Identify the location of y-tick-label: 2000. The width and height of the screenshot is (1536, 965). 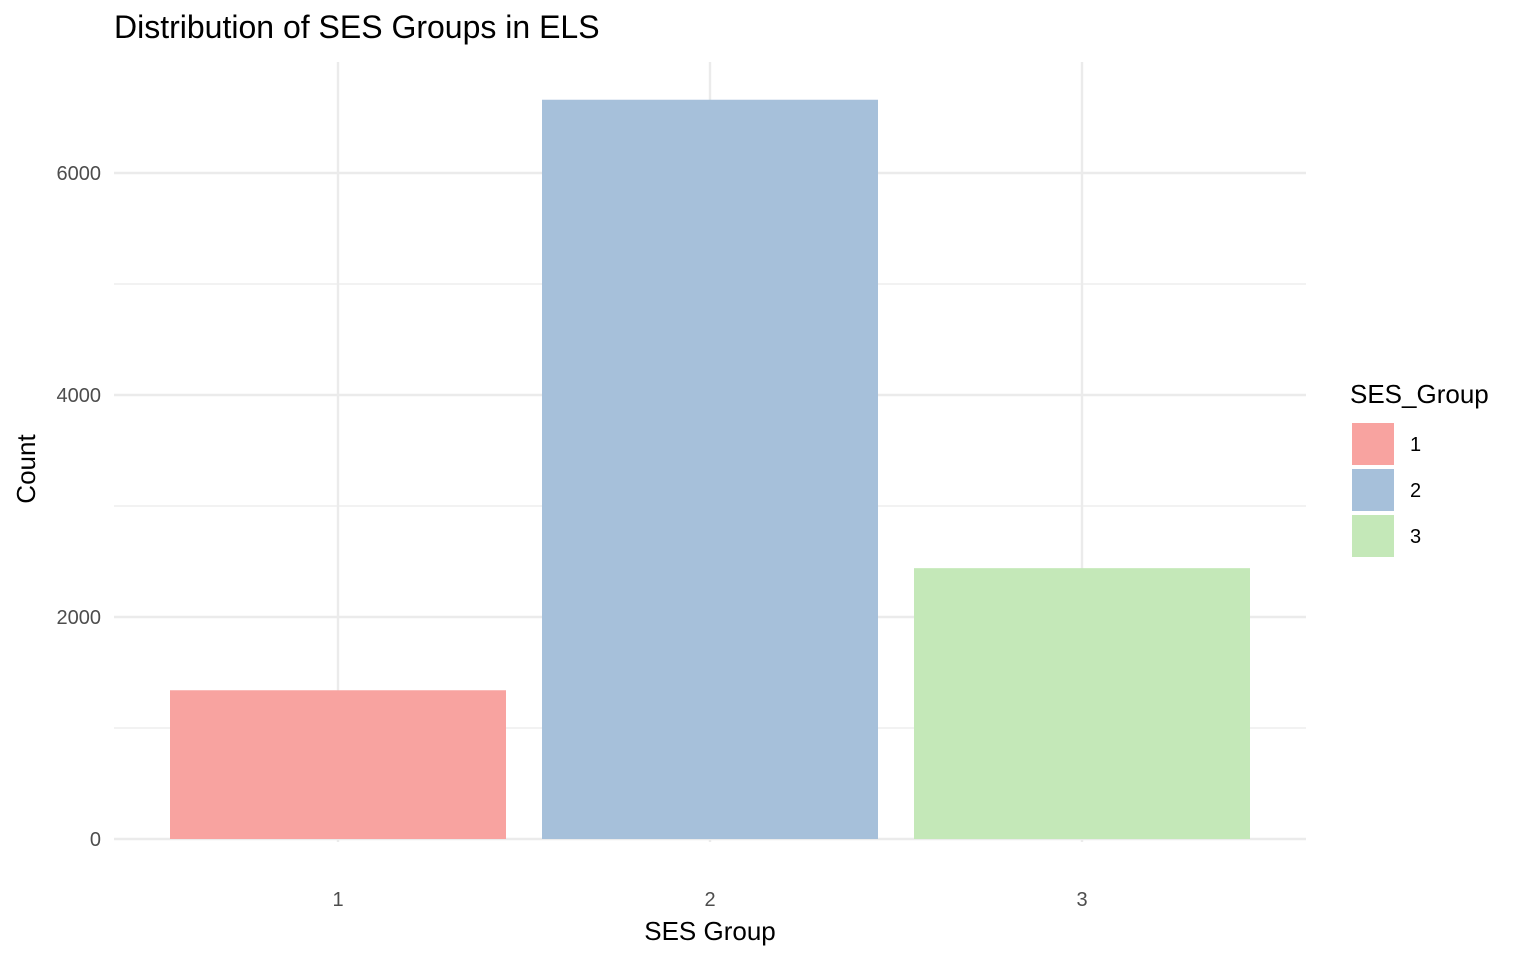
(79, 618).